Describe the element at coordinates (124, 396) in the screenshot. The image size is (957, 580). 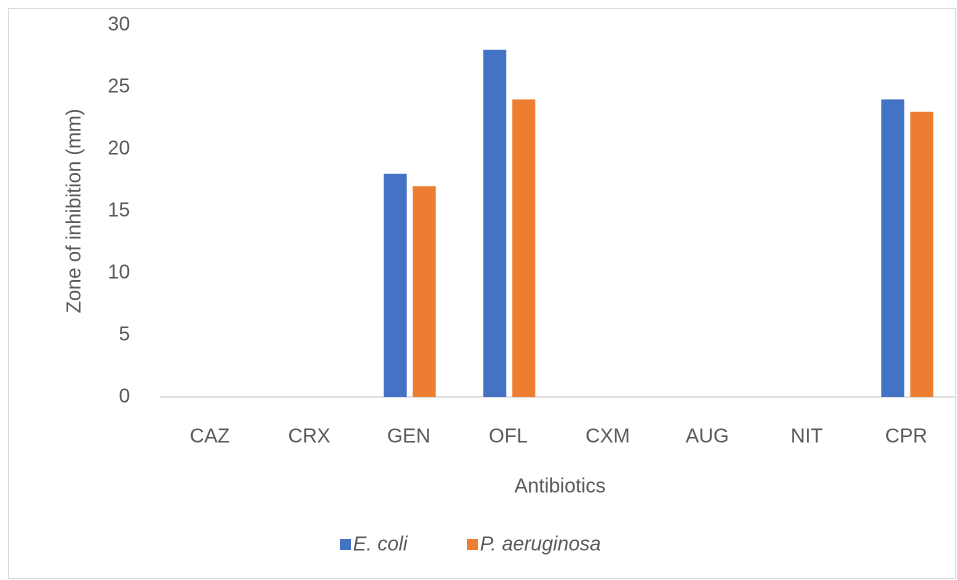
I see `y-tick-label: 0` at that location.